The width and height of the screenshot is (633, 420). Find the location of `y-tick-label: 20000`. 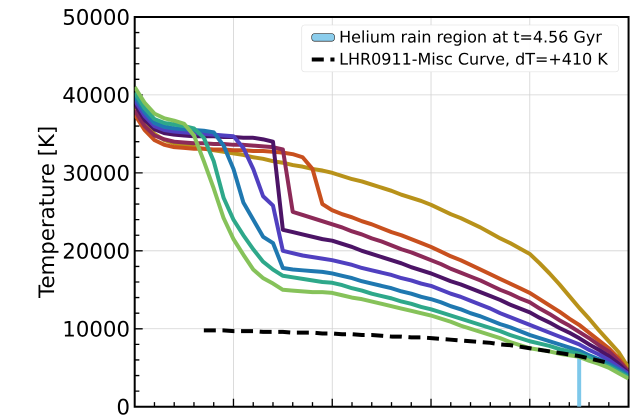

y-tick-label: 20000 is located at coordinates (96, 250).